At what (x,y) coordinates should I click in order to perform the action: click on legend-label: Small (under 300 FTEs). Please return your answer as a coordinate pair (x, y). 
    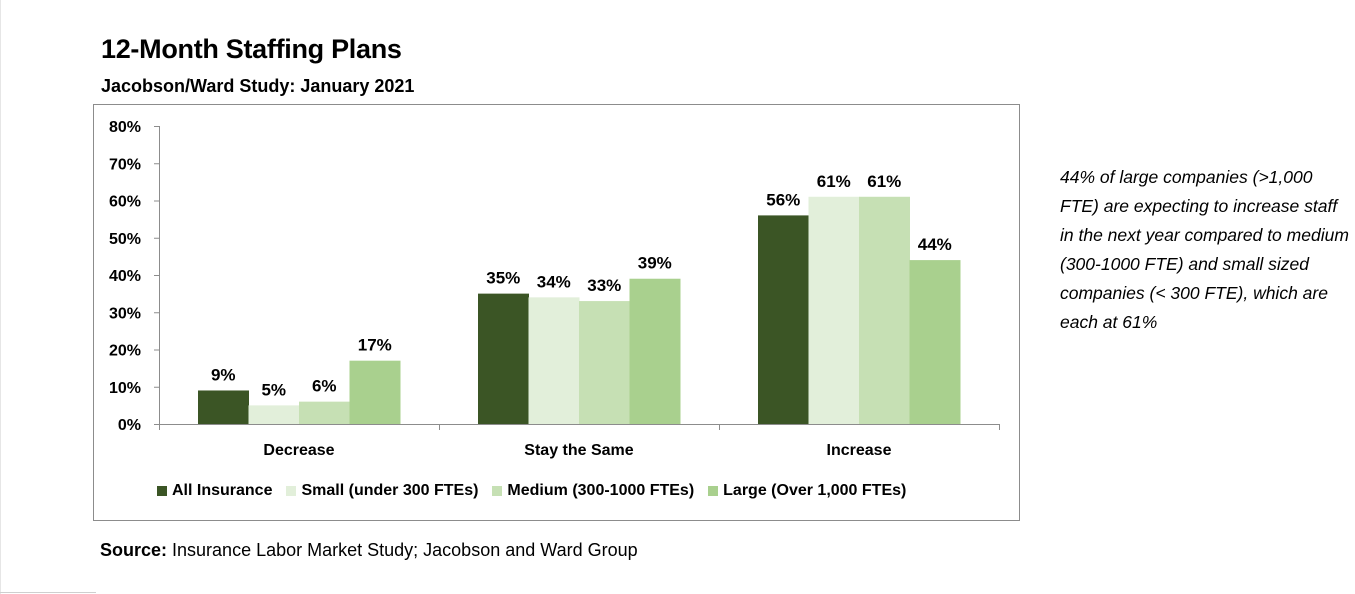
    Looking at the image, I should click on (390, 490).